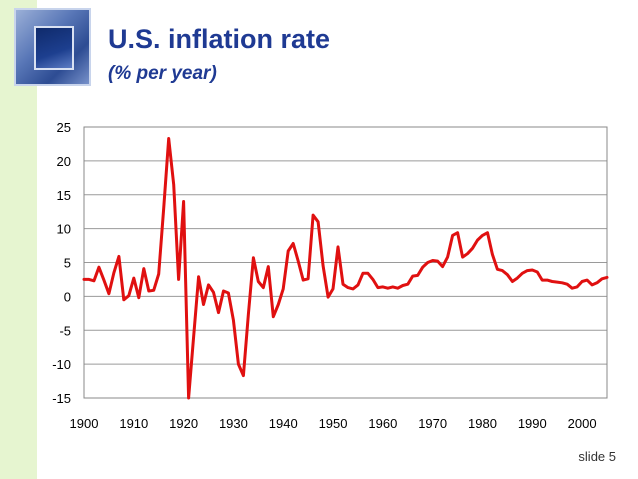 Image resolution: width=638 pixels, height=479 pixels. I want to click on slide-number: slide 5, so click(597, 456).